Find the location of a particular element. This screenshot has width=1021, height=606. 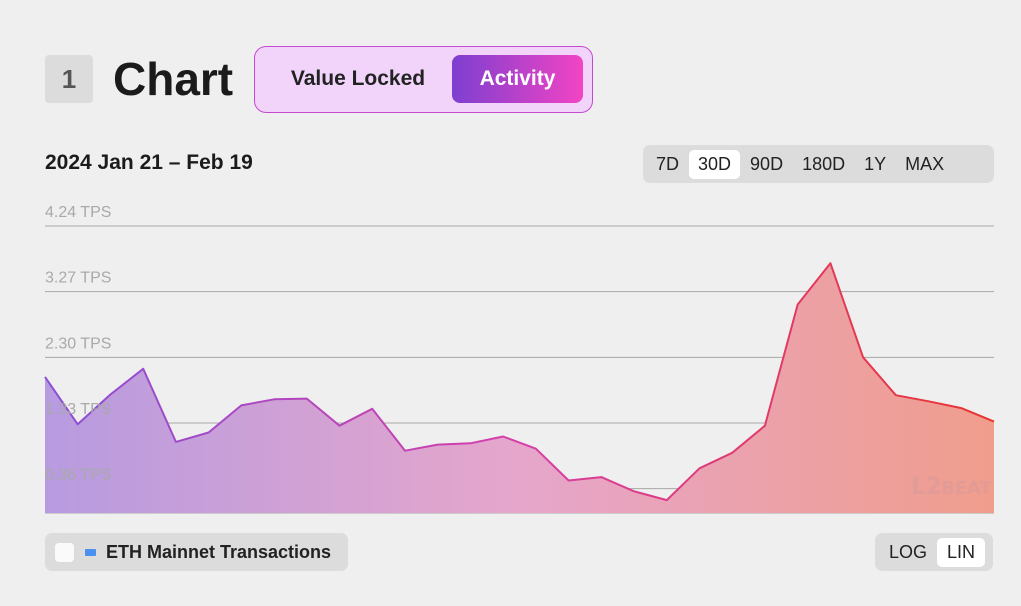

y-tick-label: 3.27 TPS is located at coordinates (78, 278).